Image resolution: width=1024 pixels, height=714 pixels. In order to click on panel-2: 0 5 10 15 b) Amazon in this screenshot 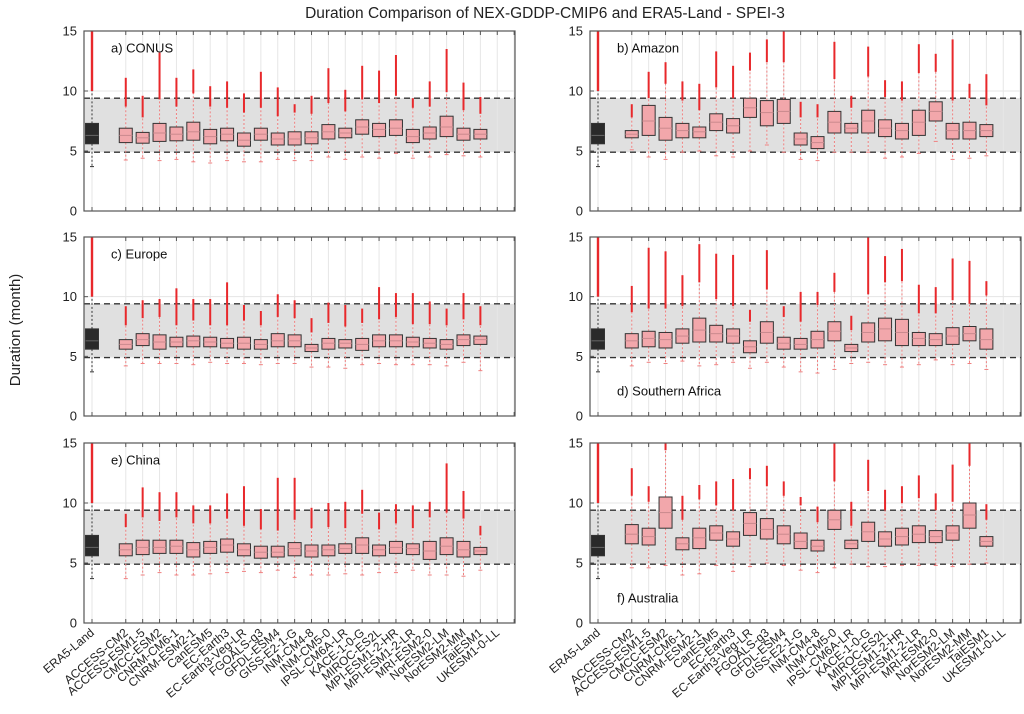, I will do `click(795, 121)`.